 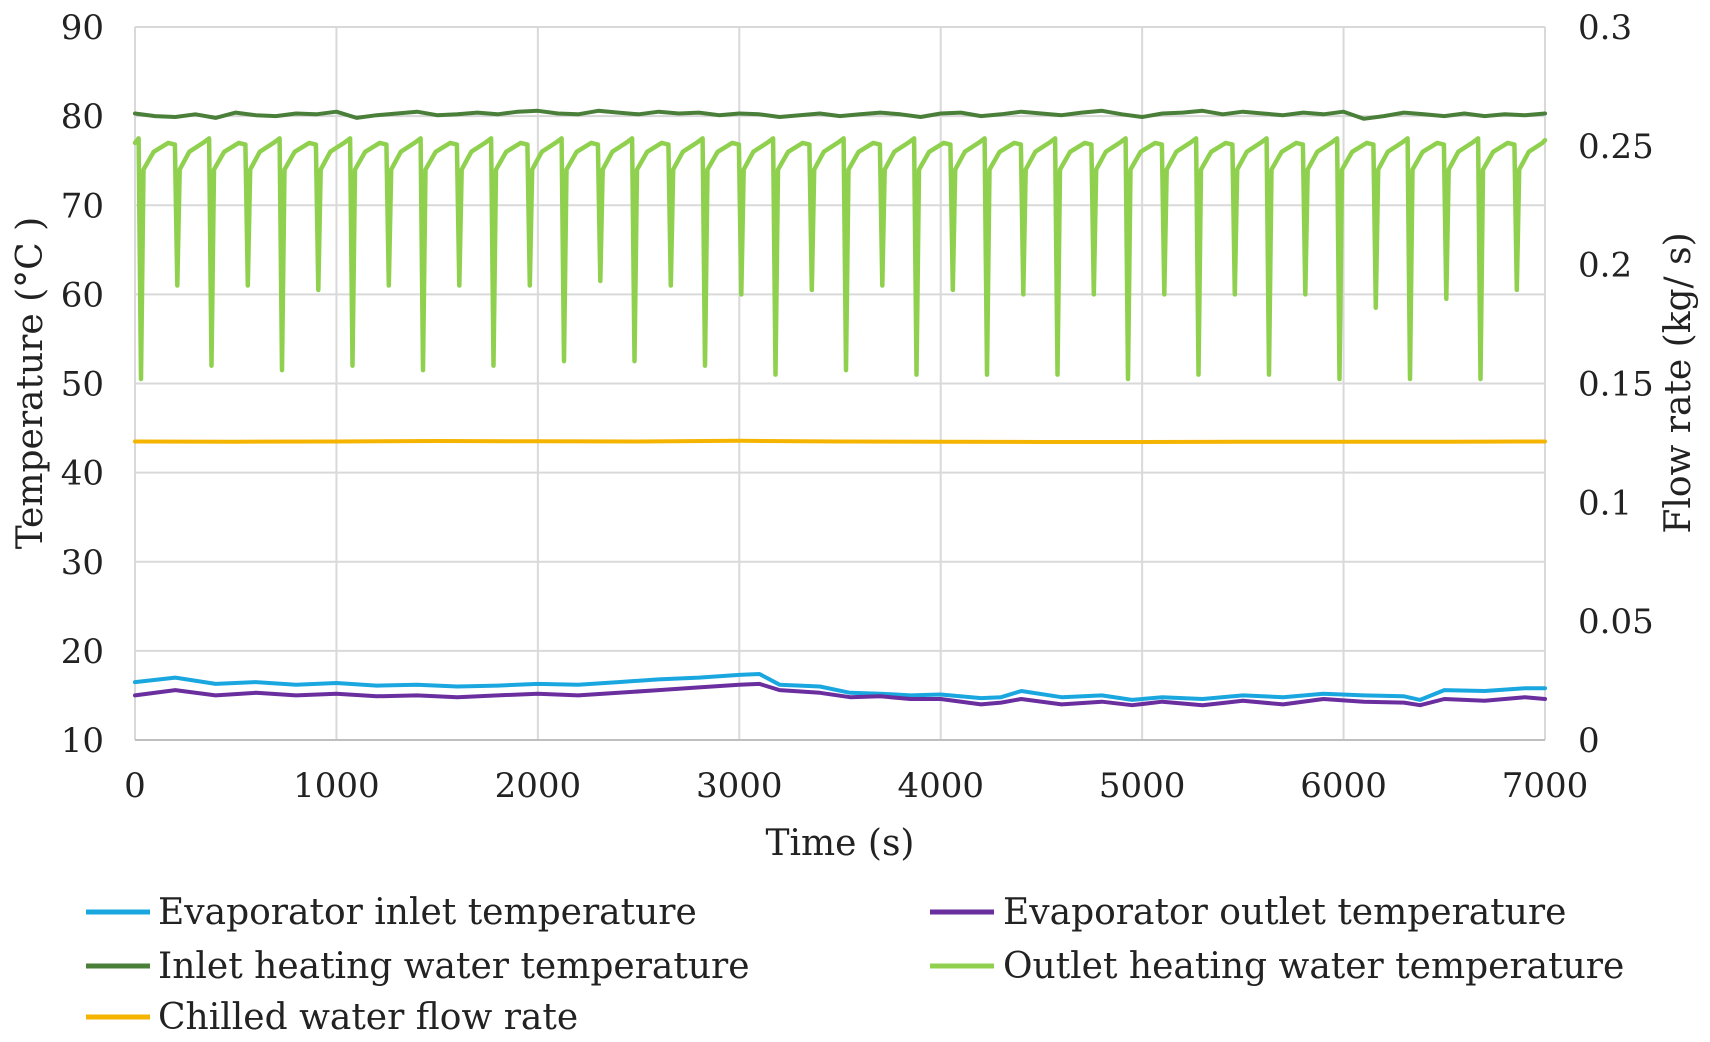 What do you see at coordinates (1605, 266) in the screenshot?
I see `y2-tick-label: 0.2` at bounding box center [1605, 266].